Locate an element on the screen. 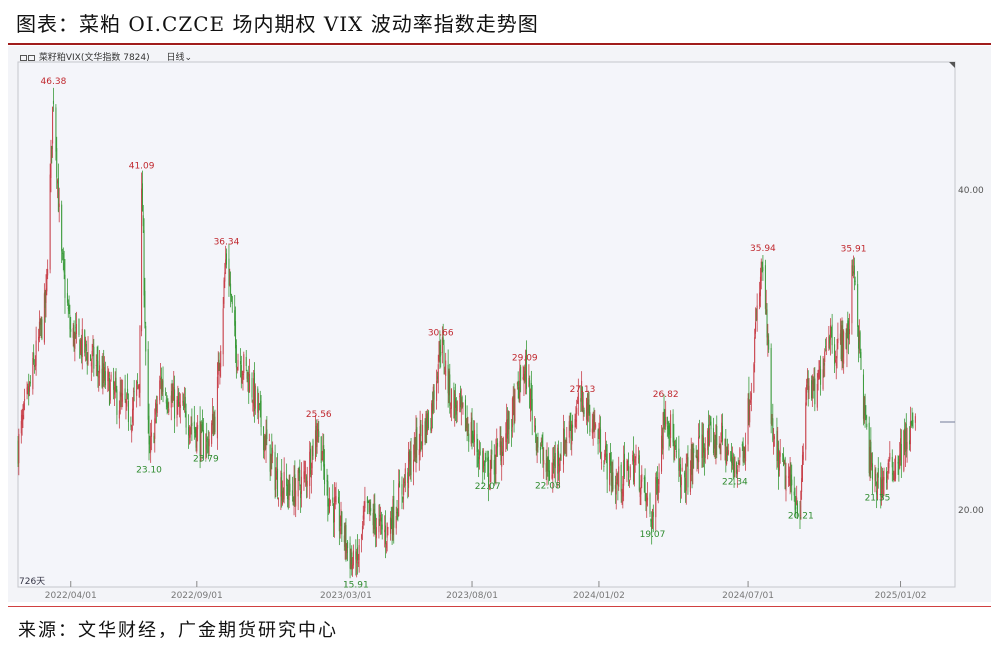 Image resolution: width=997 pixels, height=645 pixels. corner-resize-icon is located at coordinates (952, 65).